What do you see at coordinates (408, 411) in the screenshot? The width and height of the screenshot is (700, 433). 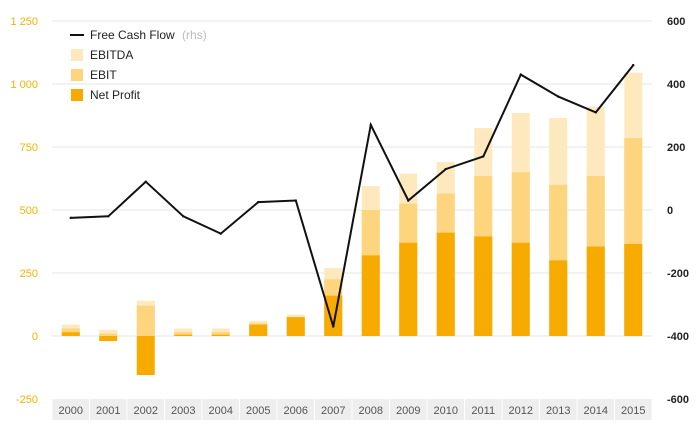 I see `x-tick-label: 2009` at bounding box center [408, 411].